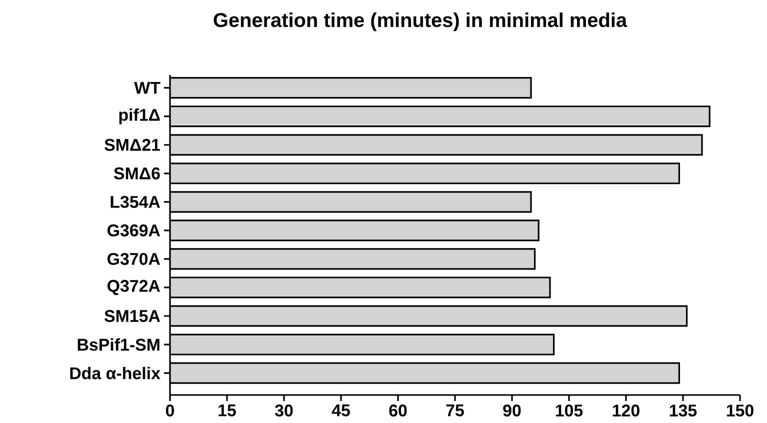 Image resolution: width=767 pixels, height=423 pixels. What do you see at coordinates (626, 410) in the screenshot?
I see `x-tick-label: 120` at bounding box center [626, 410].